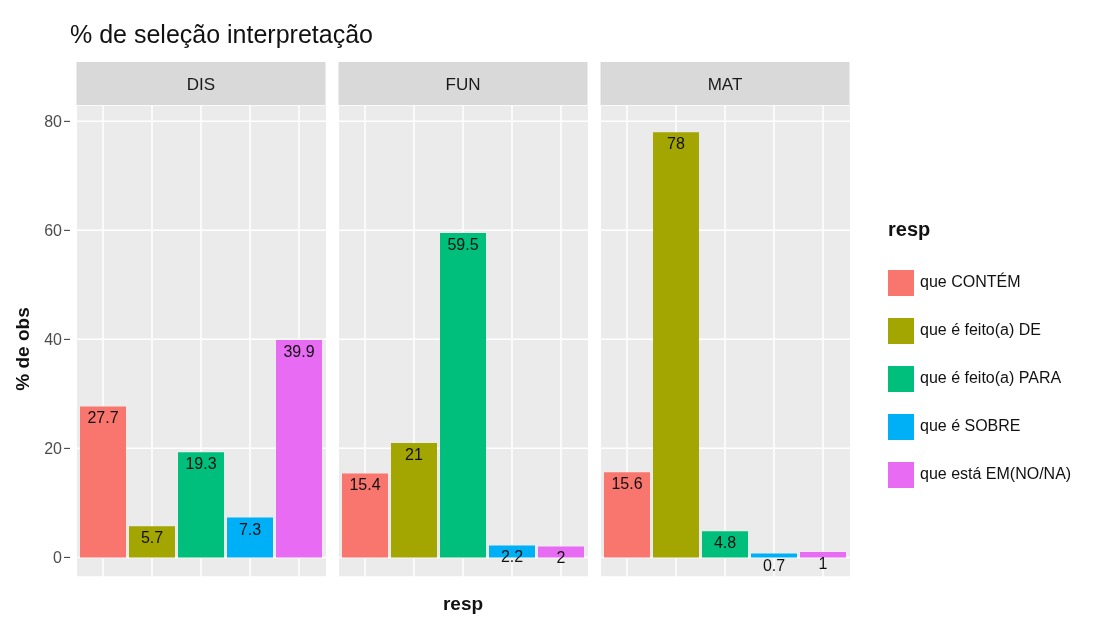 This screenshot has height=617, width=1118. What do you see at coordinates (725, 543) in the screenshot?
I see `data-label: 4.8` at bounding box center [725, 543].